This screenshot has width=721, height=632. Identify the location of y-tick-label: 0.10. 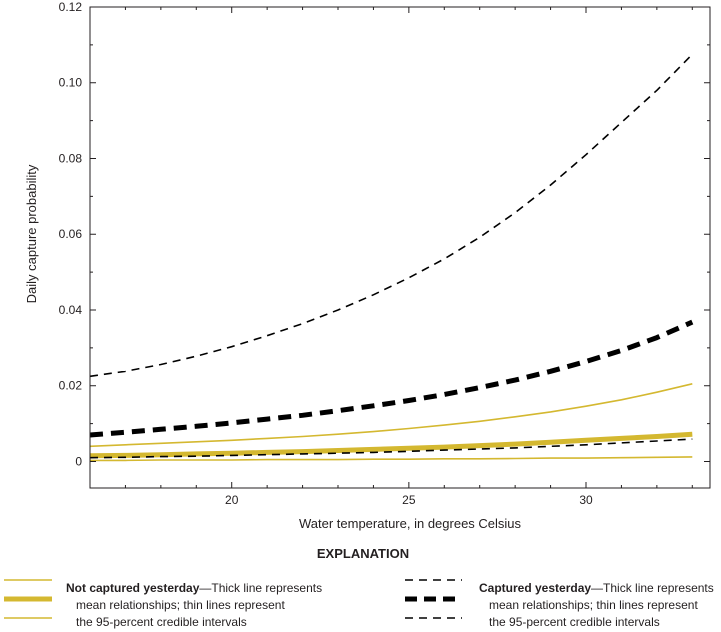
(71, 83).